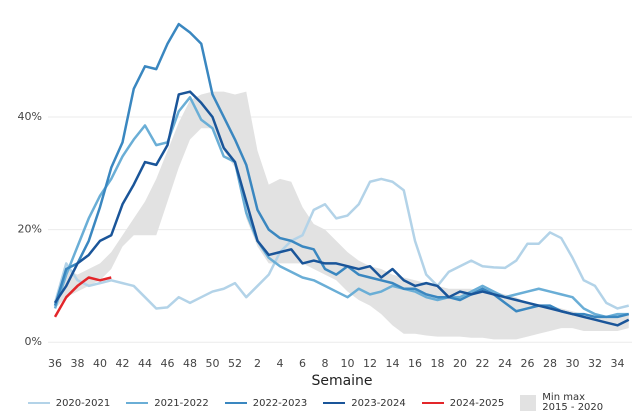 The image size is (640, 418). Describe the element at coordinates (528, 363) in the screenshot. I see `x-tick-label: 26` at that location.